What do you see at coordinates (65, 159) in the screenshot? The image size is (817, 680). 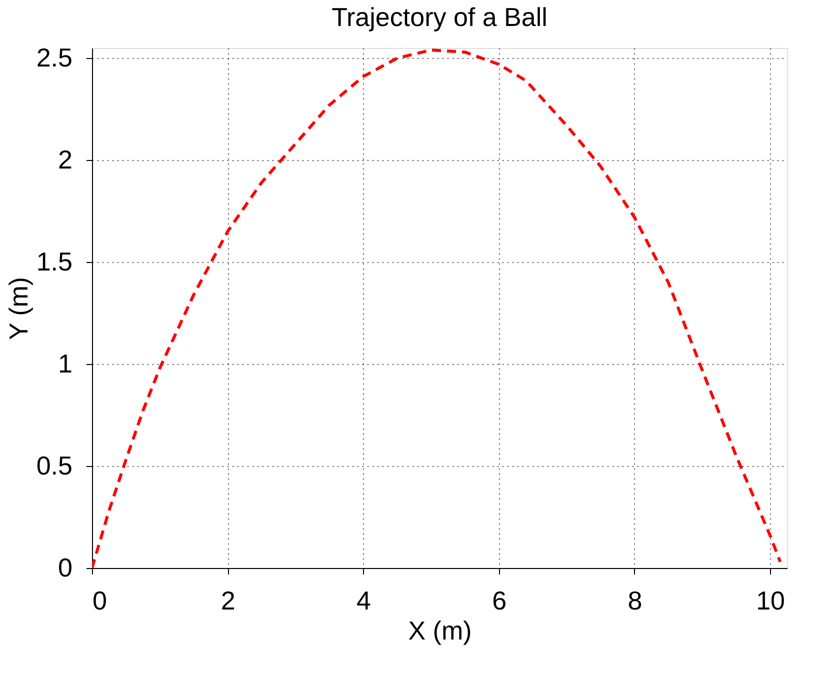 I see `y-tick-label: 2` at bounding box center [65, 159].